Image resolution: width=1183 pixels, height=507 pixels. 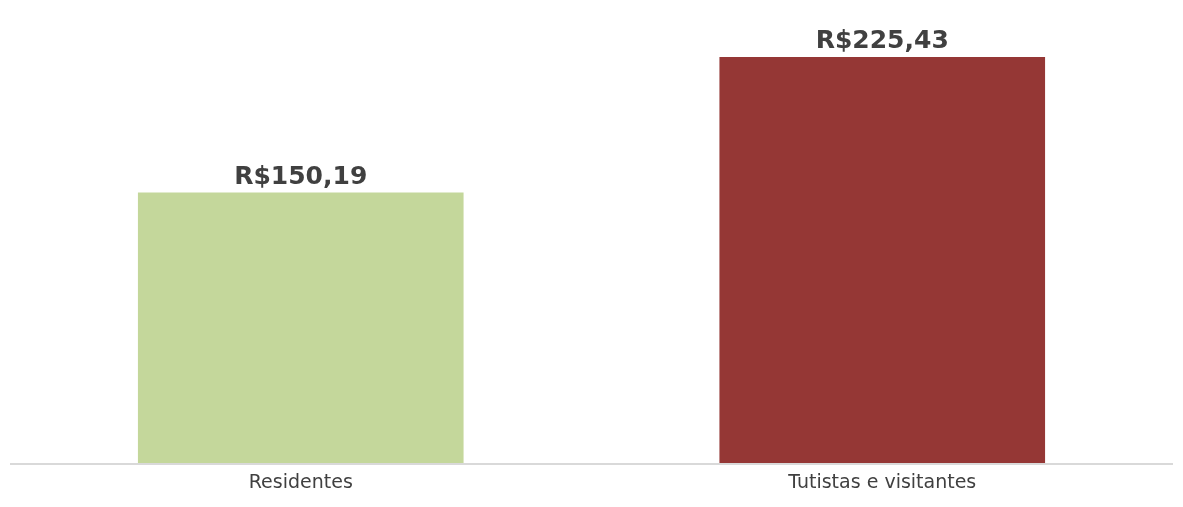 I want to click on x-tick-label: Residentes, so click(x=300, y=480).